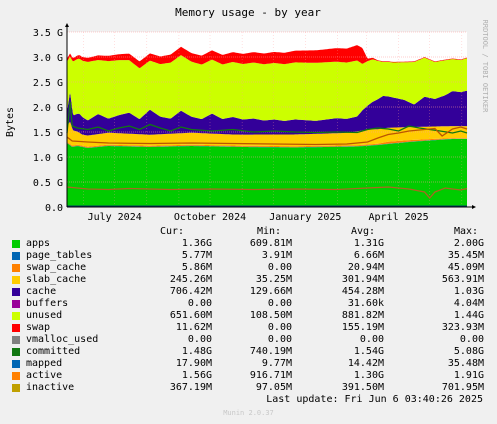 Image resolution: width=497 pixels, height=424 pixels. What do you see at coordinates (190, 279) in the screenshot?
I see `legend-cur: 245.26M` at bounding box center [190, 279].